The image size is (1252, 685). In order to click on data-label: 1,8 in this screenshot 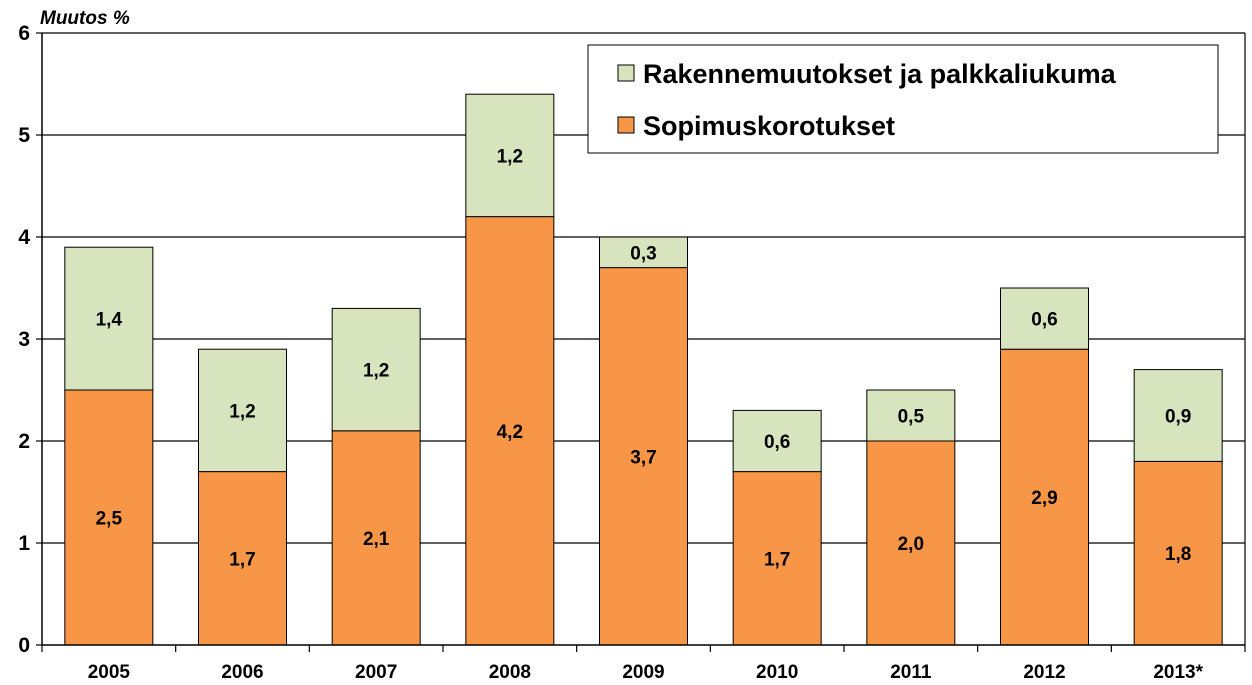, I will do `click(1178, 554)`.